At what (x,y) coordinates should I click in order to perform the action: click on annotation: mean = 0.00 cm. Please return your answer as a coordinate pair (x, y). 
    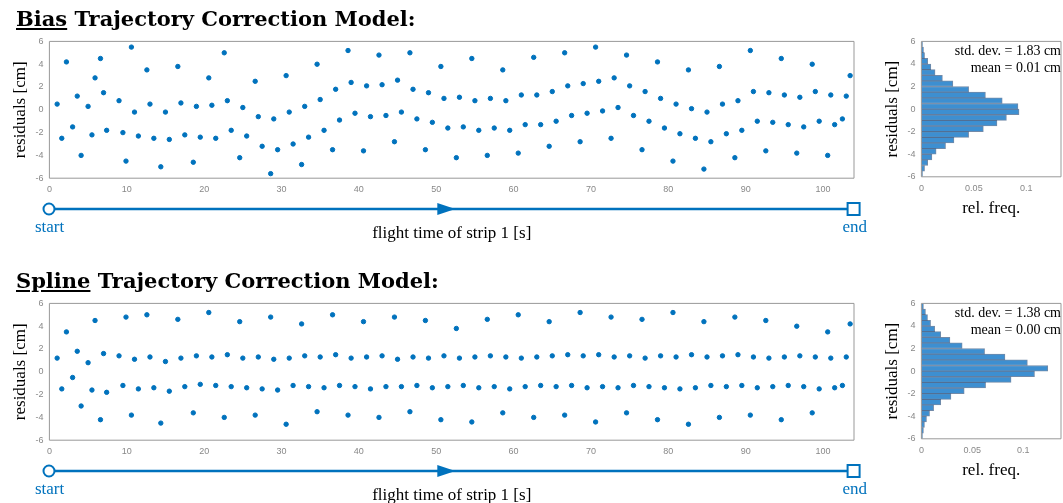
    Looking at the image, I should click on (1016, 330).